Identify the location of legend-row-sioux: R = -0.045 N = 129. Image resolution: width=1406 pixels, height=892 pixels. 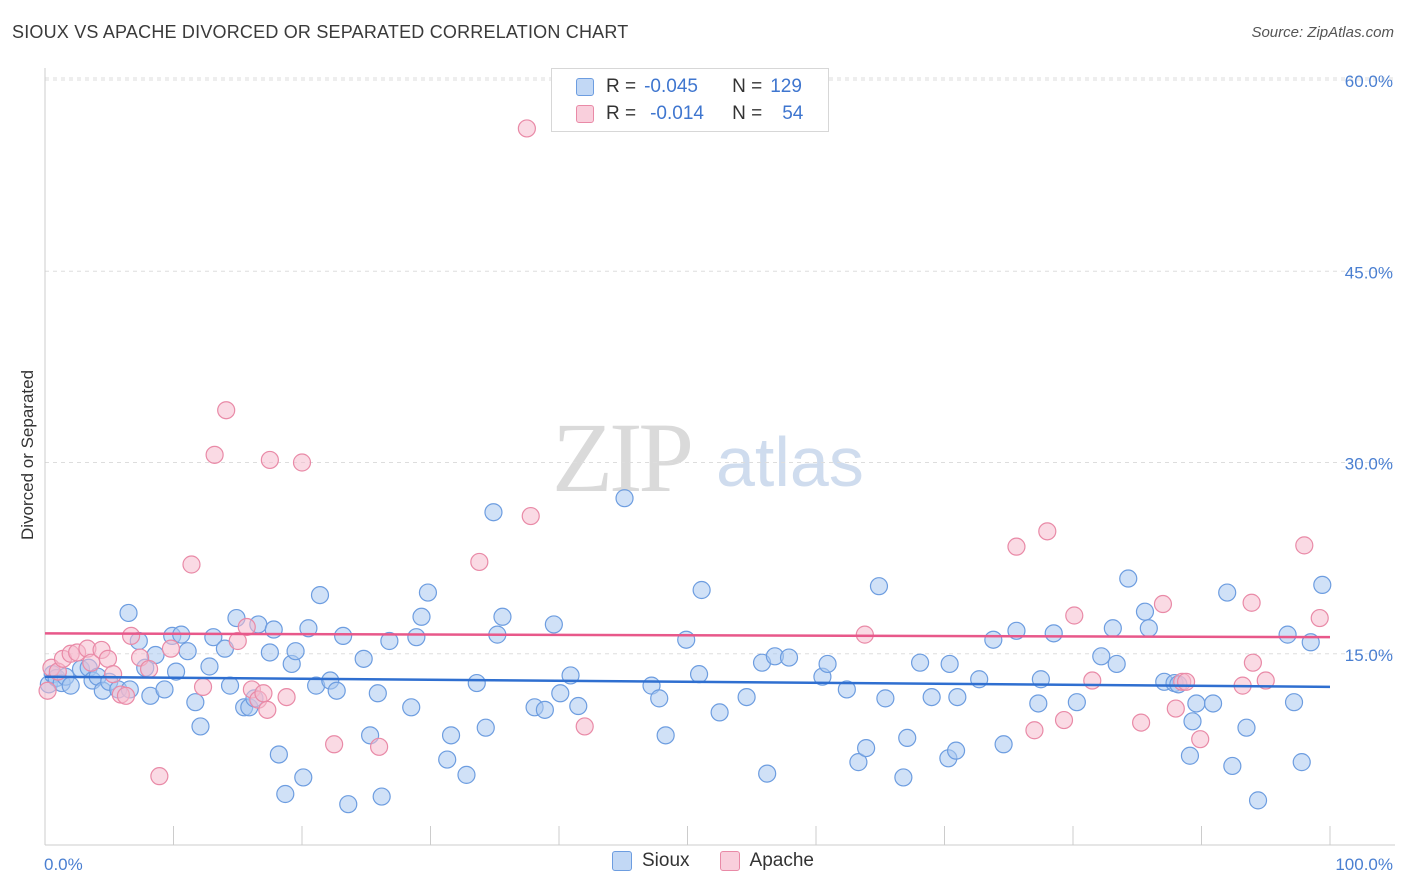
(689, 87).